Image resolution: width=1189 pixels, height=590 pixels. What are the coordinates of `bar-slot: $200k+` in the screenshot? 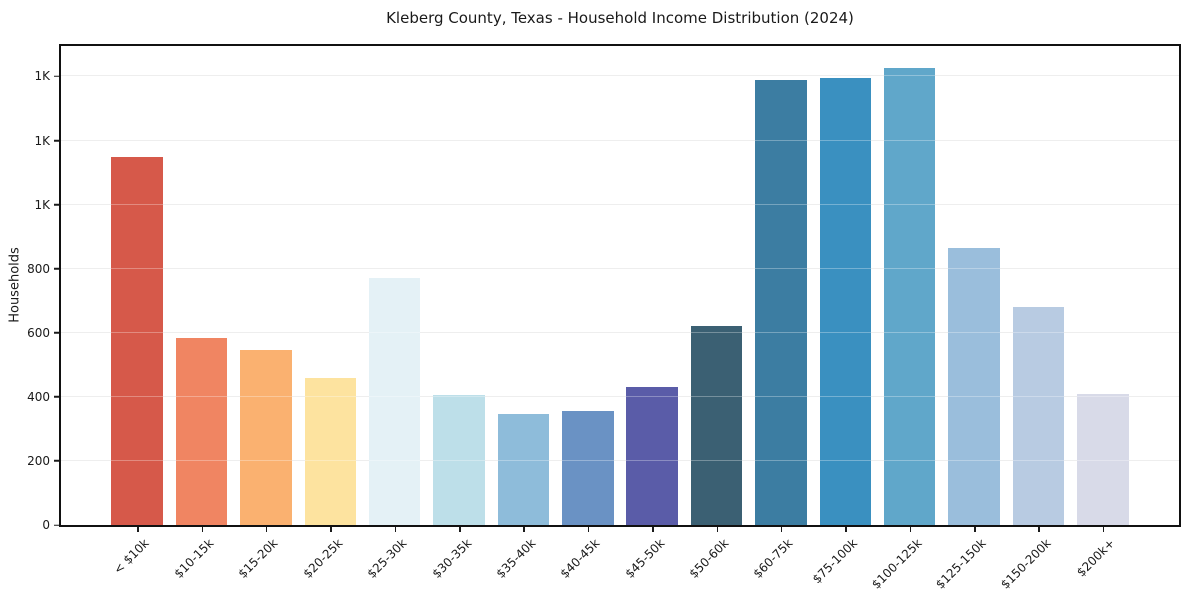 It's located at (1103, 313).